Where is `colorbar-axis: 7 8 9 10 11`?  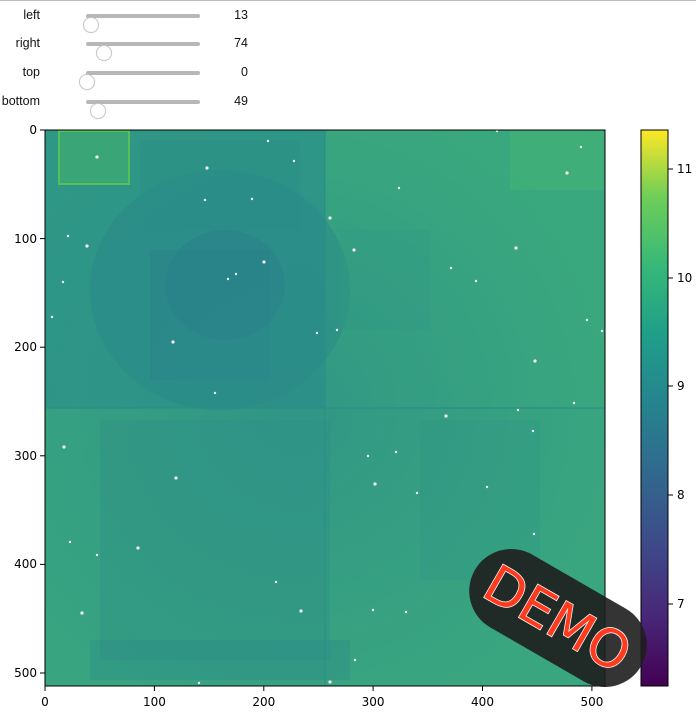
colorbar-axis: 7 8 9 10 11 is located at coordinates (680, 386).